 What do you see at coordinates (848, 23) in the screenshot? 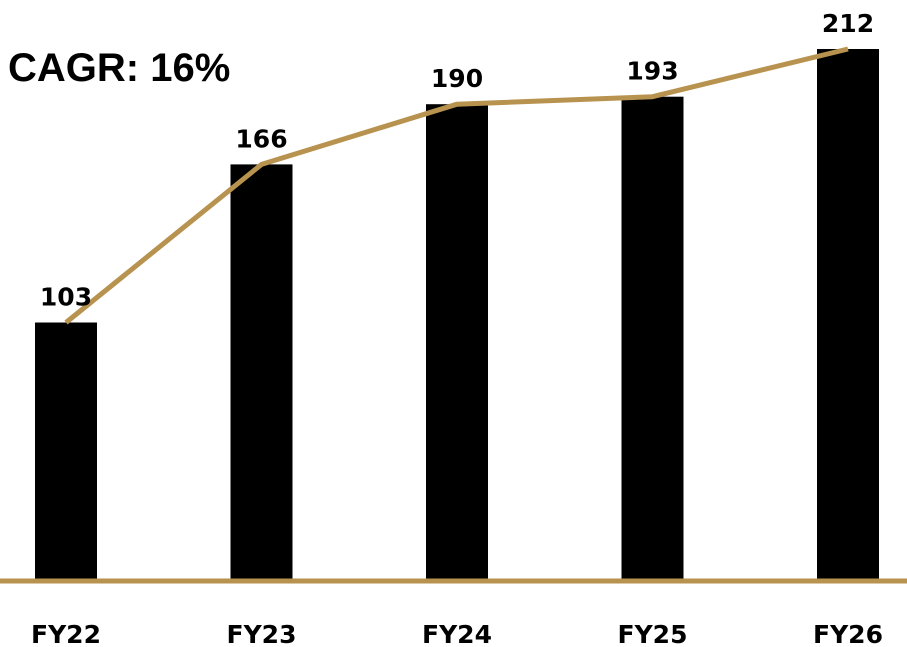
I see `data-label-fy26: 212` at bounding box center [848, 23].